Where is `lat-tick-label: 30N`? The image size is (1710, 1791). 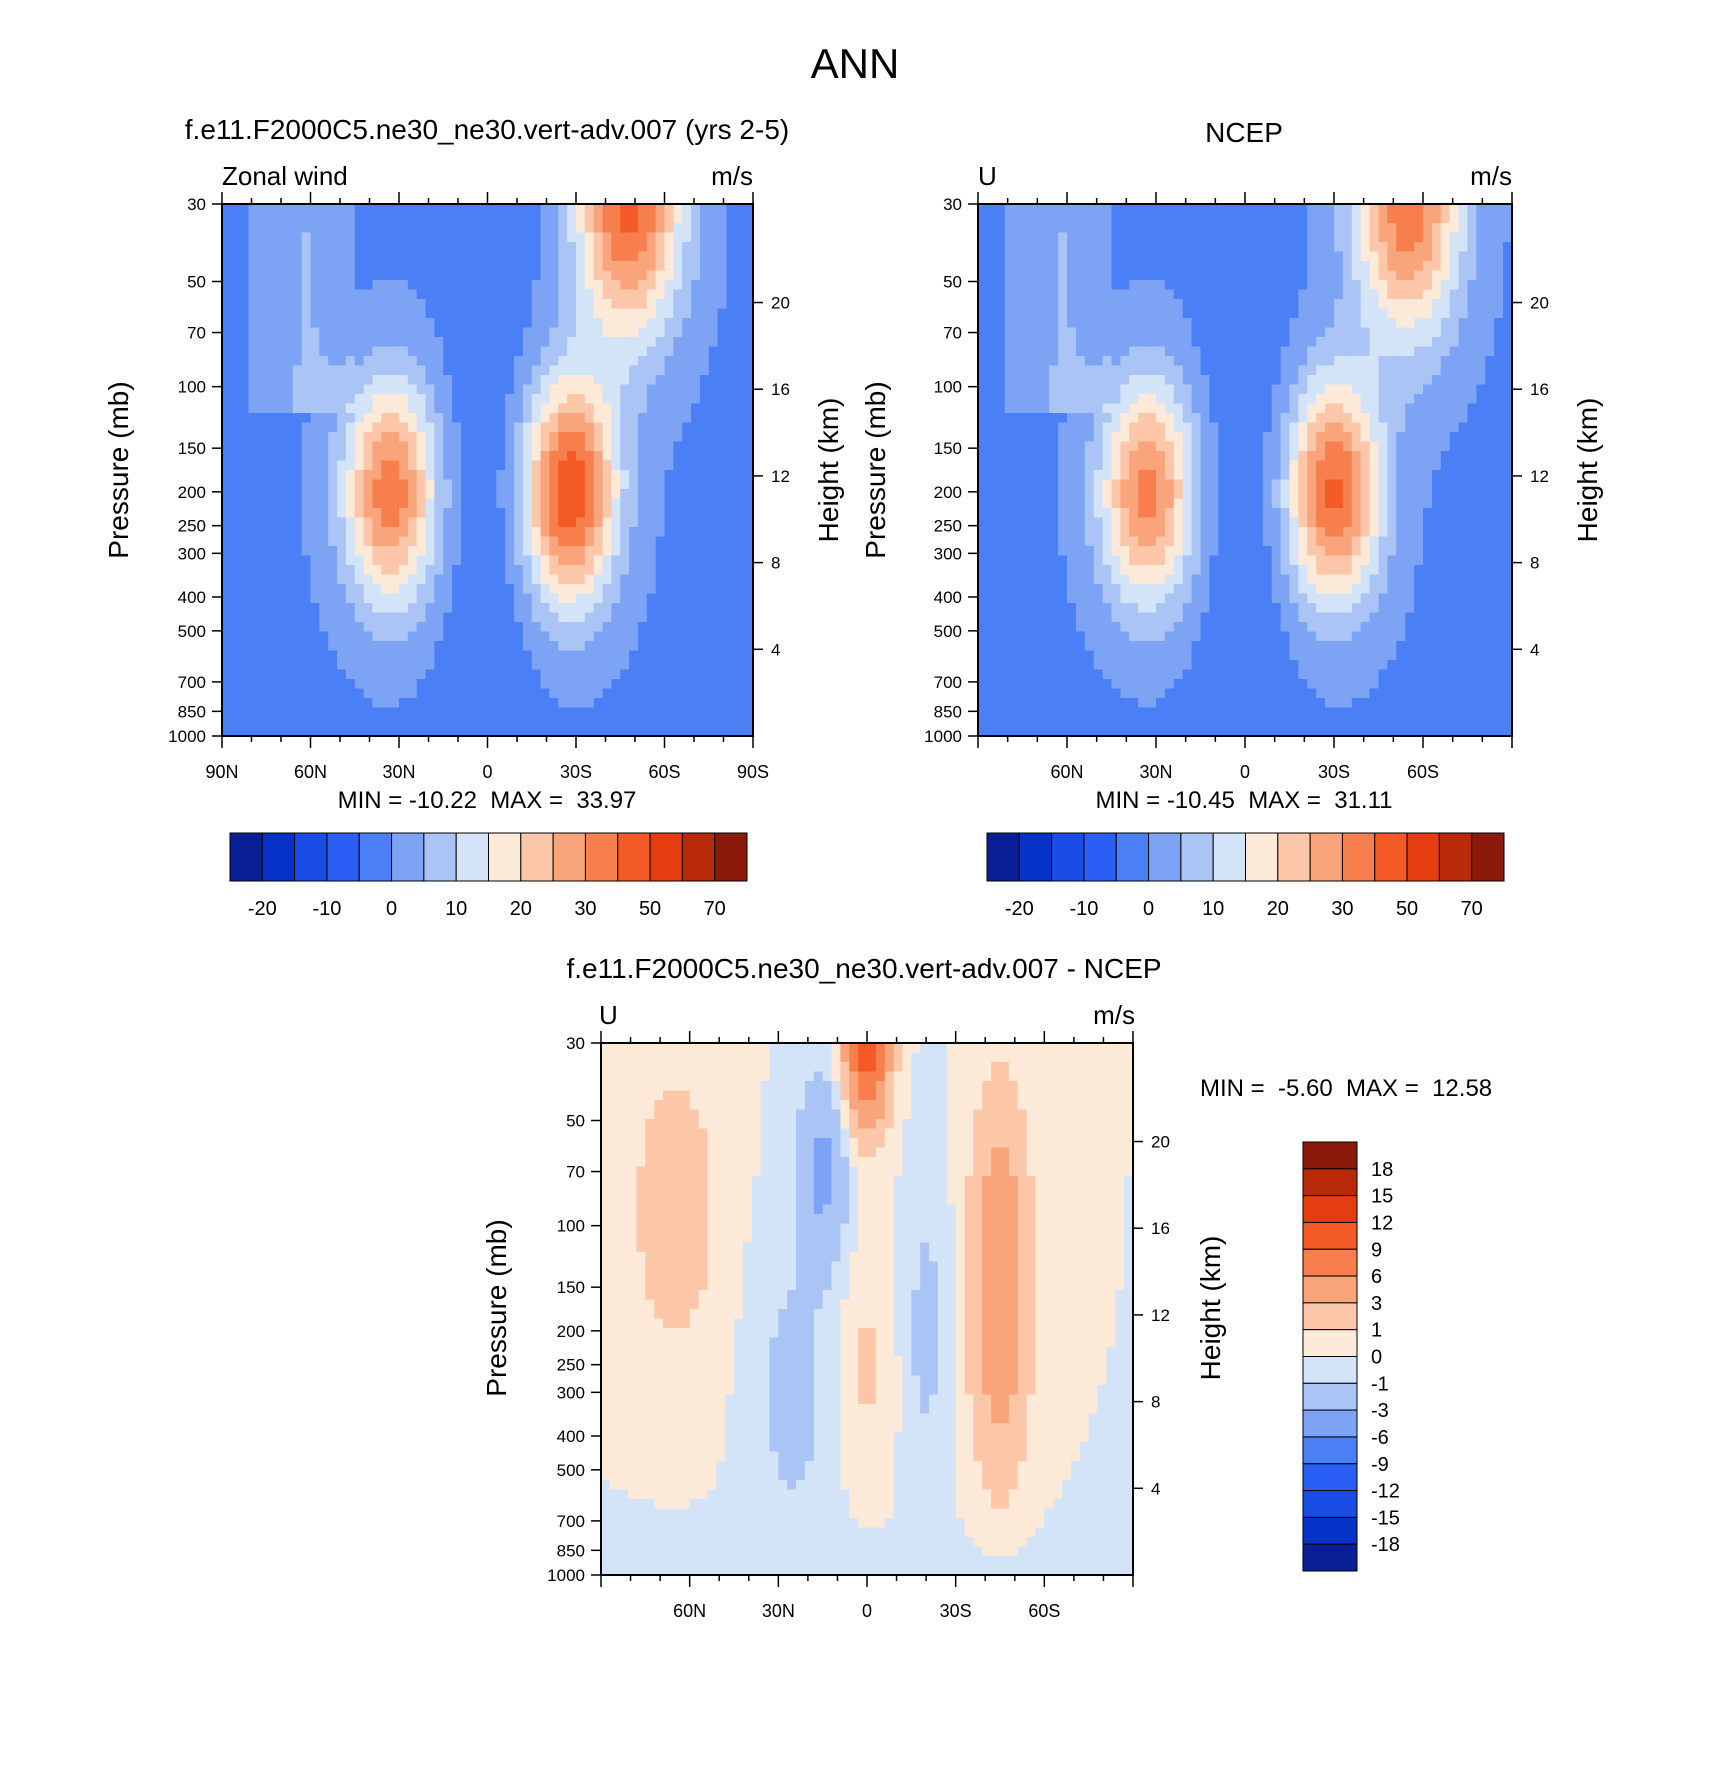 lat-tick-label: 30N is located at coordinates (398, 772).